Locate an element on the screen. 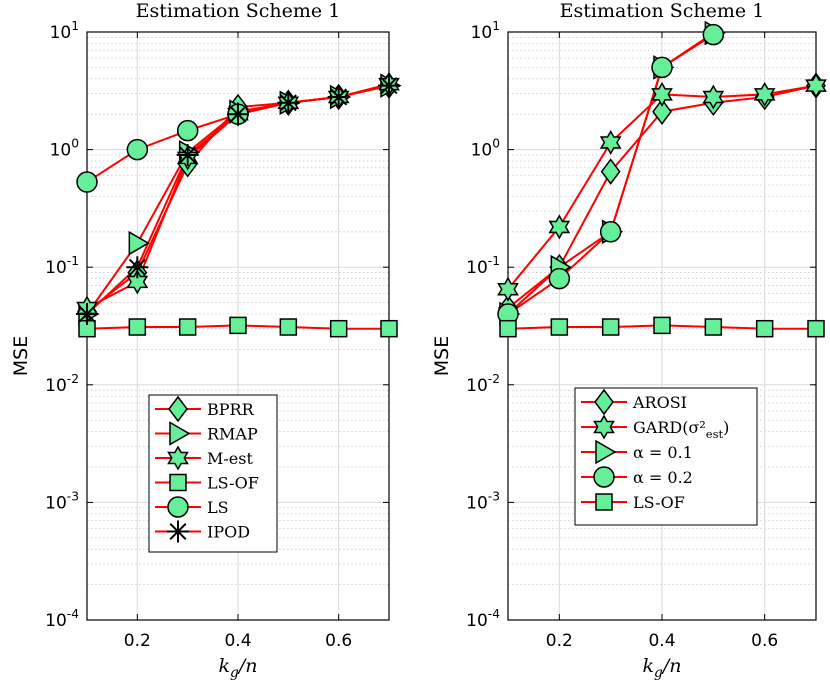 This screenshot has height=687, width=830. series-markers-α = 0.2 is located at coordinates (611, 174).